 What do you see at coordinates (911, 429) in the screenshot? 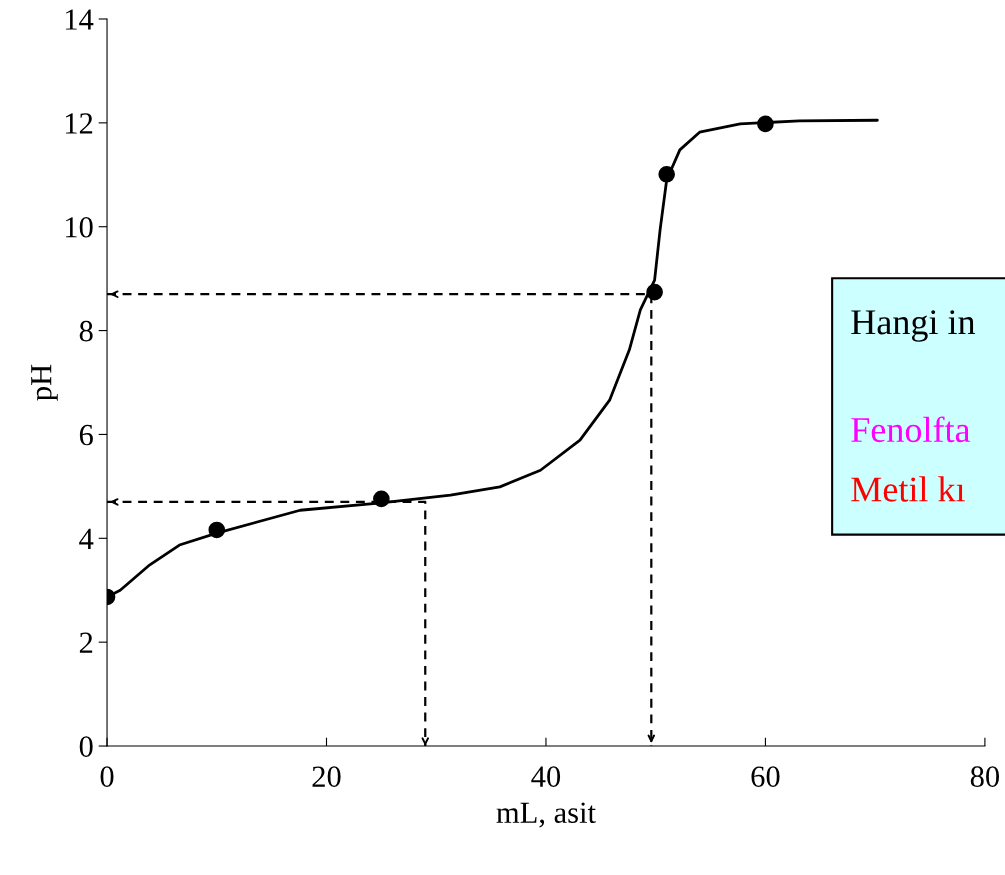
I see `annotation: Fenolfta` at bounding box center [911, 429].